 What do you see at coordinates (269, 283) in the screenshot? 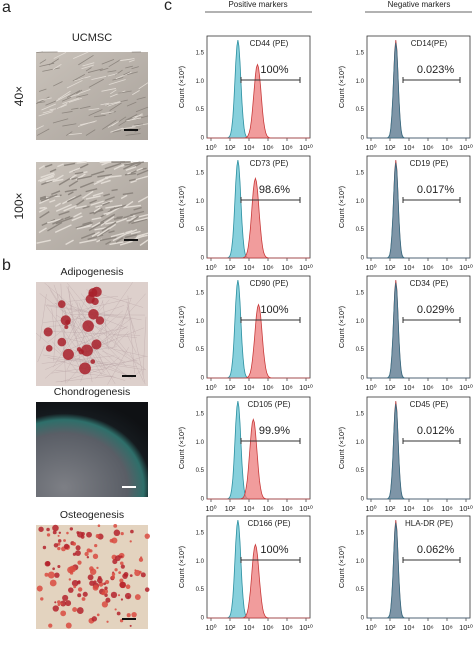
I see `marker-name: CD90 (PE)` at bounding box center [269, 283].